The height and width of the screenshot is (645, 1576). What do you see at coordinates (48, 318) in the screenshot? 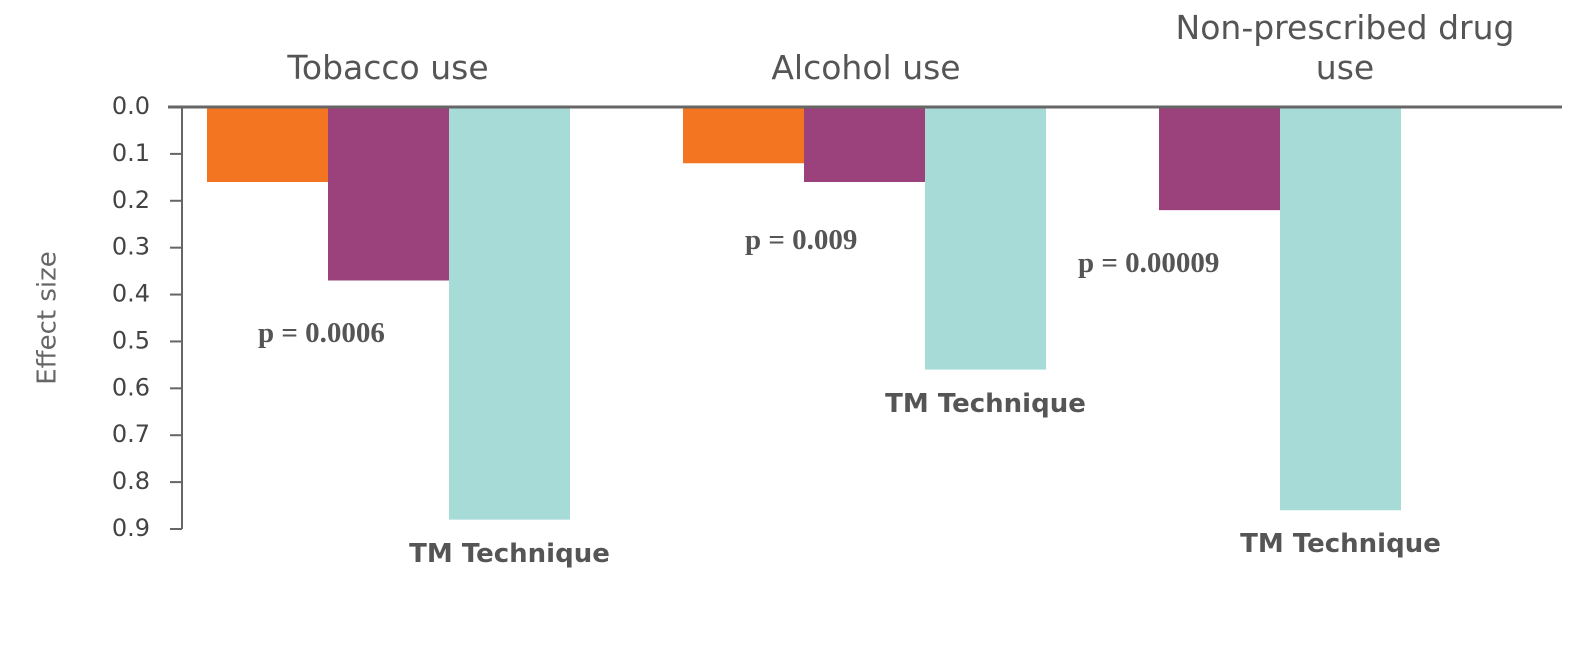
I see `y-axis-label: Effect size` at bounding box center [48, 318].